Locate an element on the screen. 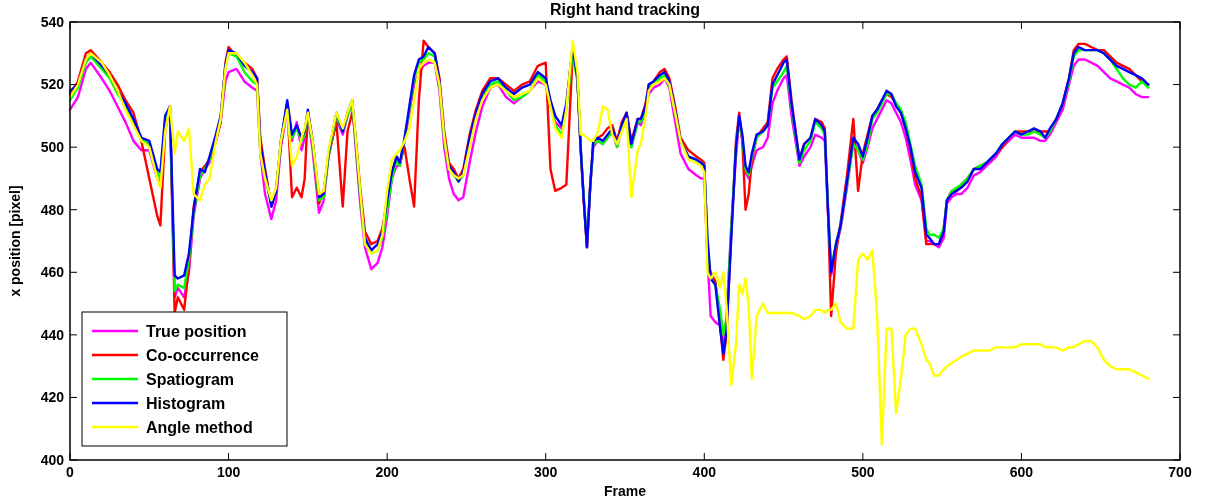 This screenshot has height=504, width=1224. legend-label: True position is located at coordinates (196, 331).